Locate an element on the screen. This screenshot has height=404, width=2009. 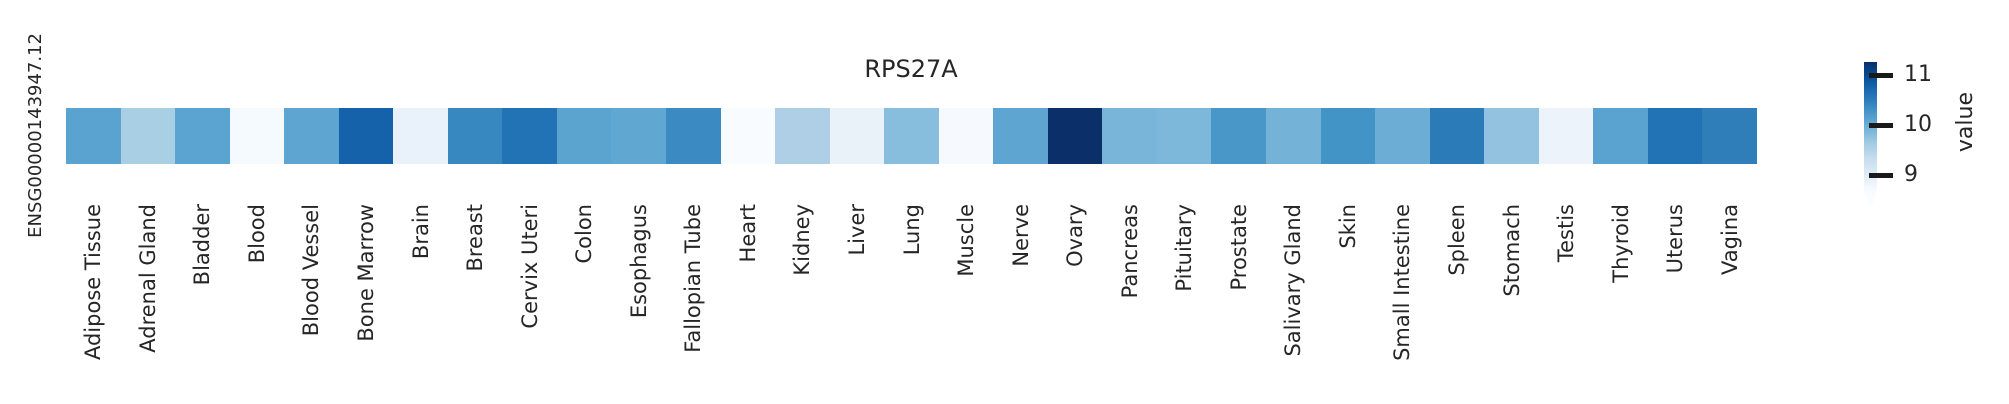
x-tick-label: Prostate is located at coordinates (1238, 247).